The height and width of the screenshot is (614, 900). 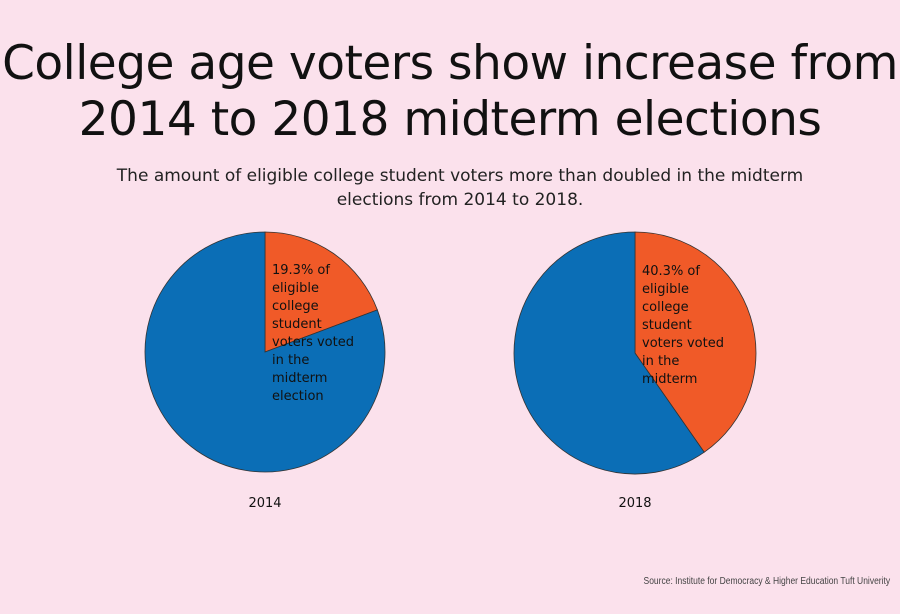 What do you see at coordinates (665, 307) in the screenshot?
I see `pie-2018-annotation-line: college` at bounding box center [665, 307].